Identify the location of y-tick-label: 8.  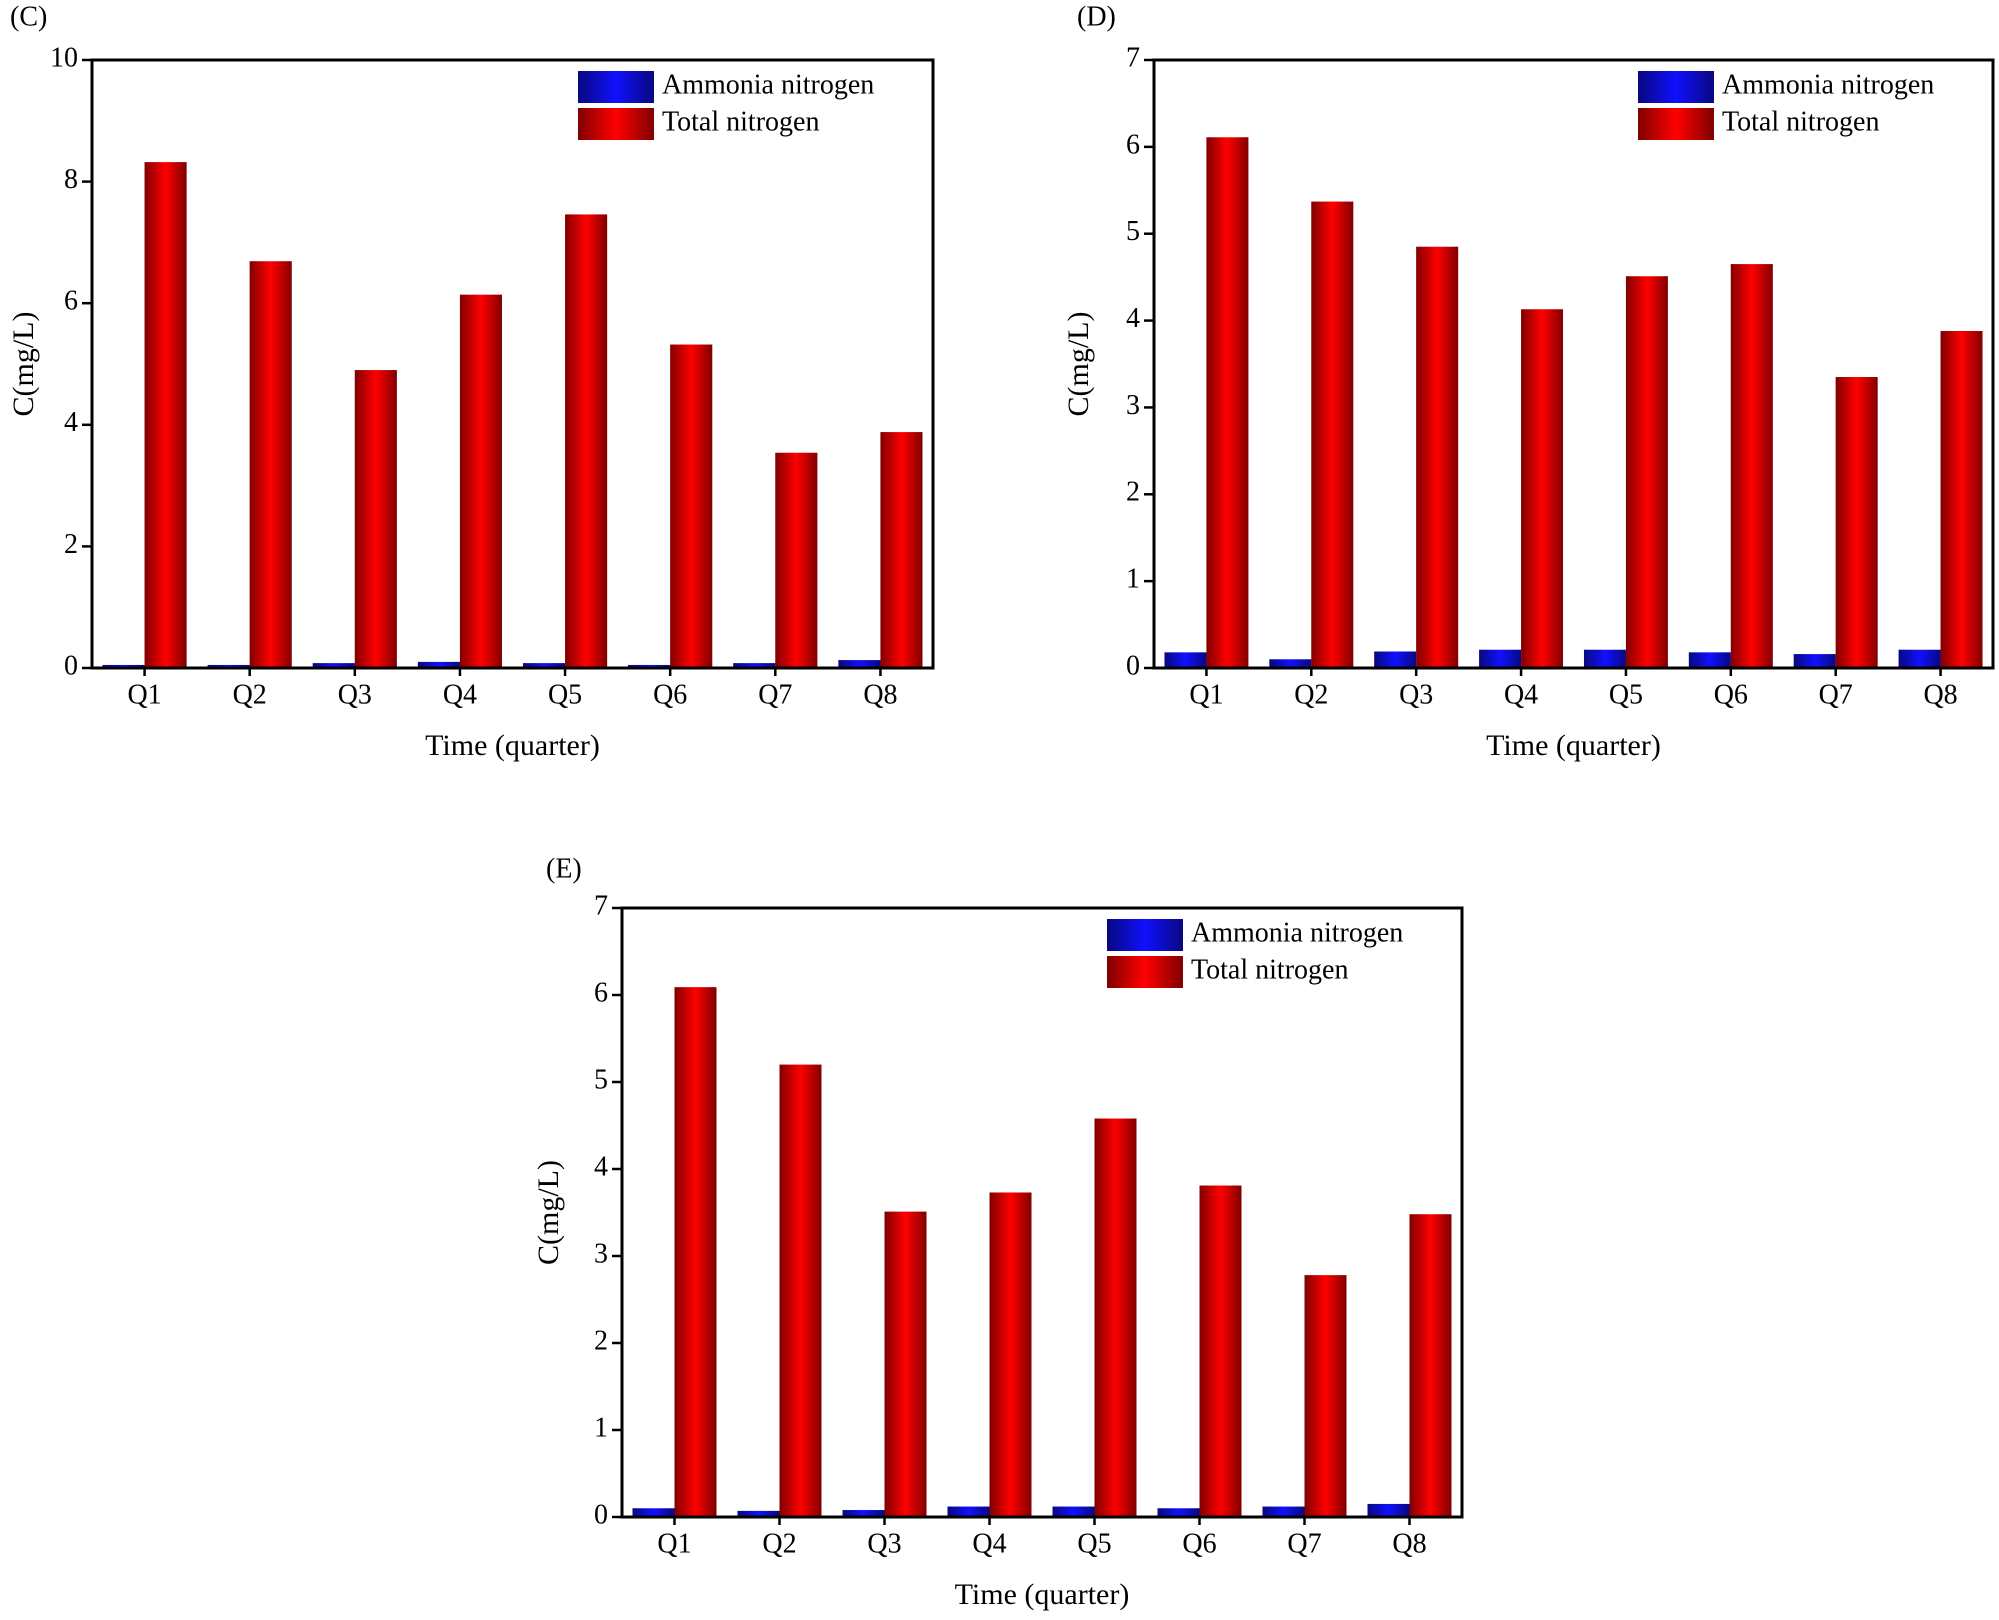
(71, 179).